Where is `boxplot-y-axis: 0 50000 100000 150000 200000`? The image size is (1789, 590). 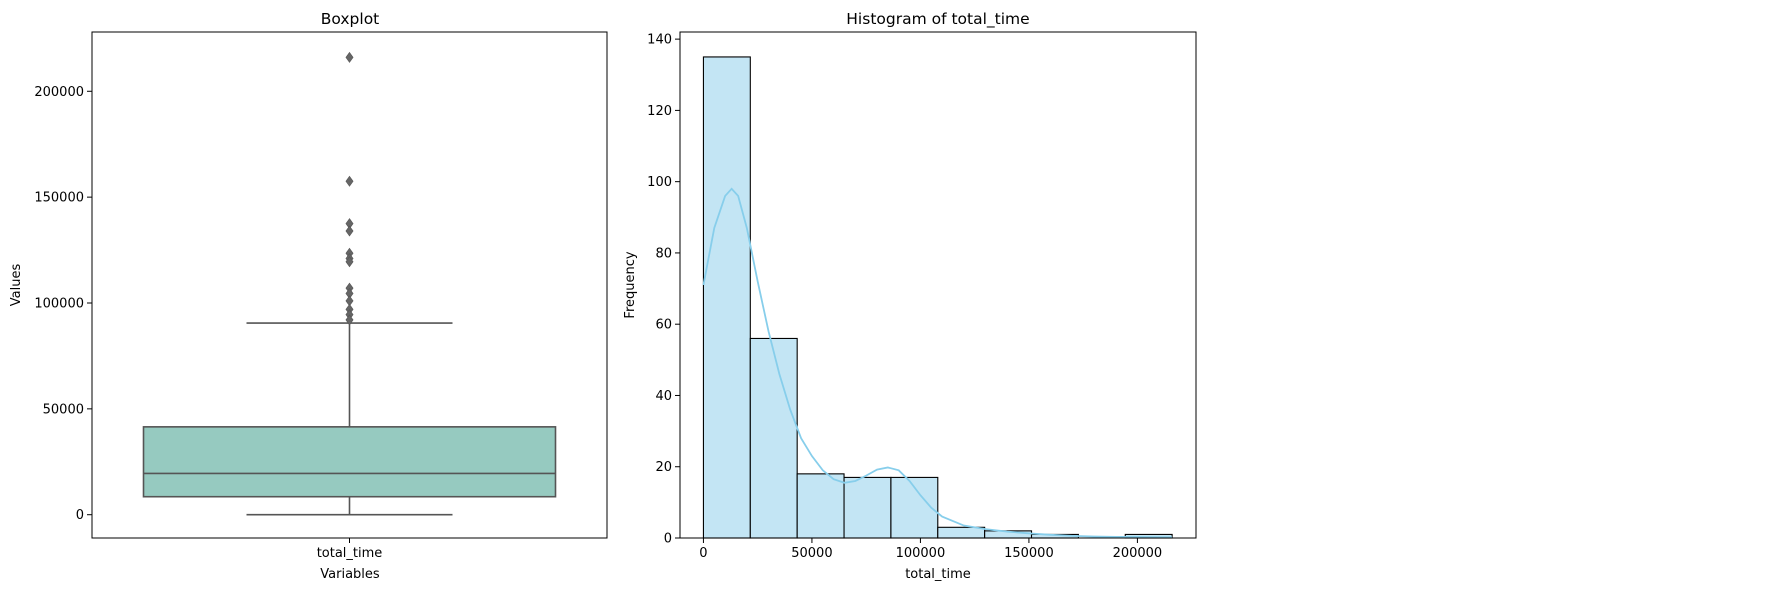 boxplot-y-axis: 0 50000 100000 150000 200000 is located at coordinates (63, 304).